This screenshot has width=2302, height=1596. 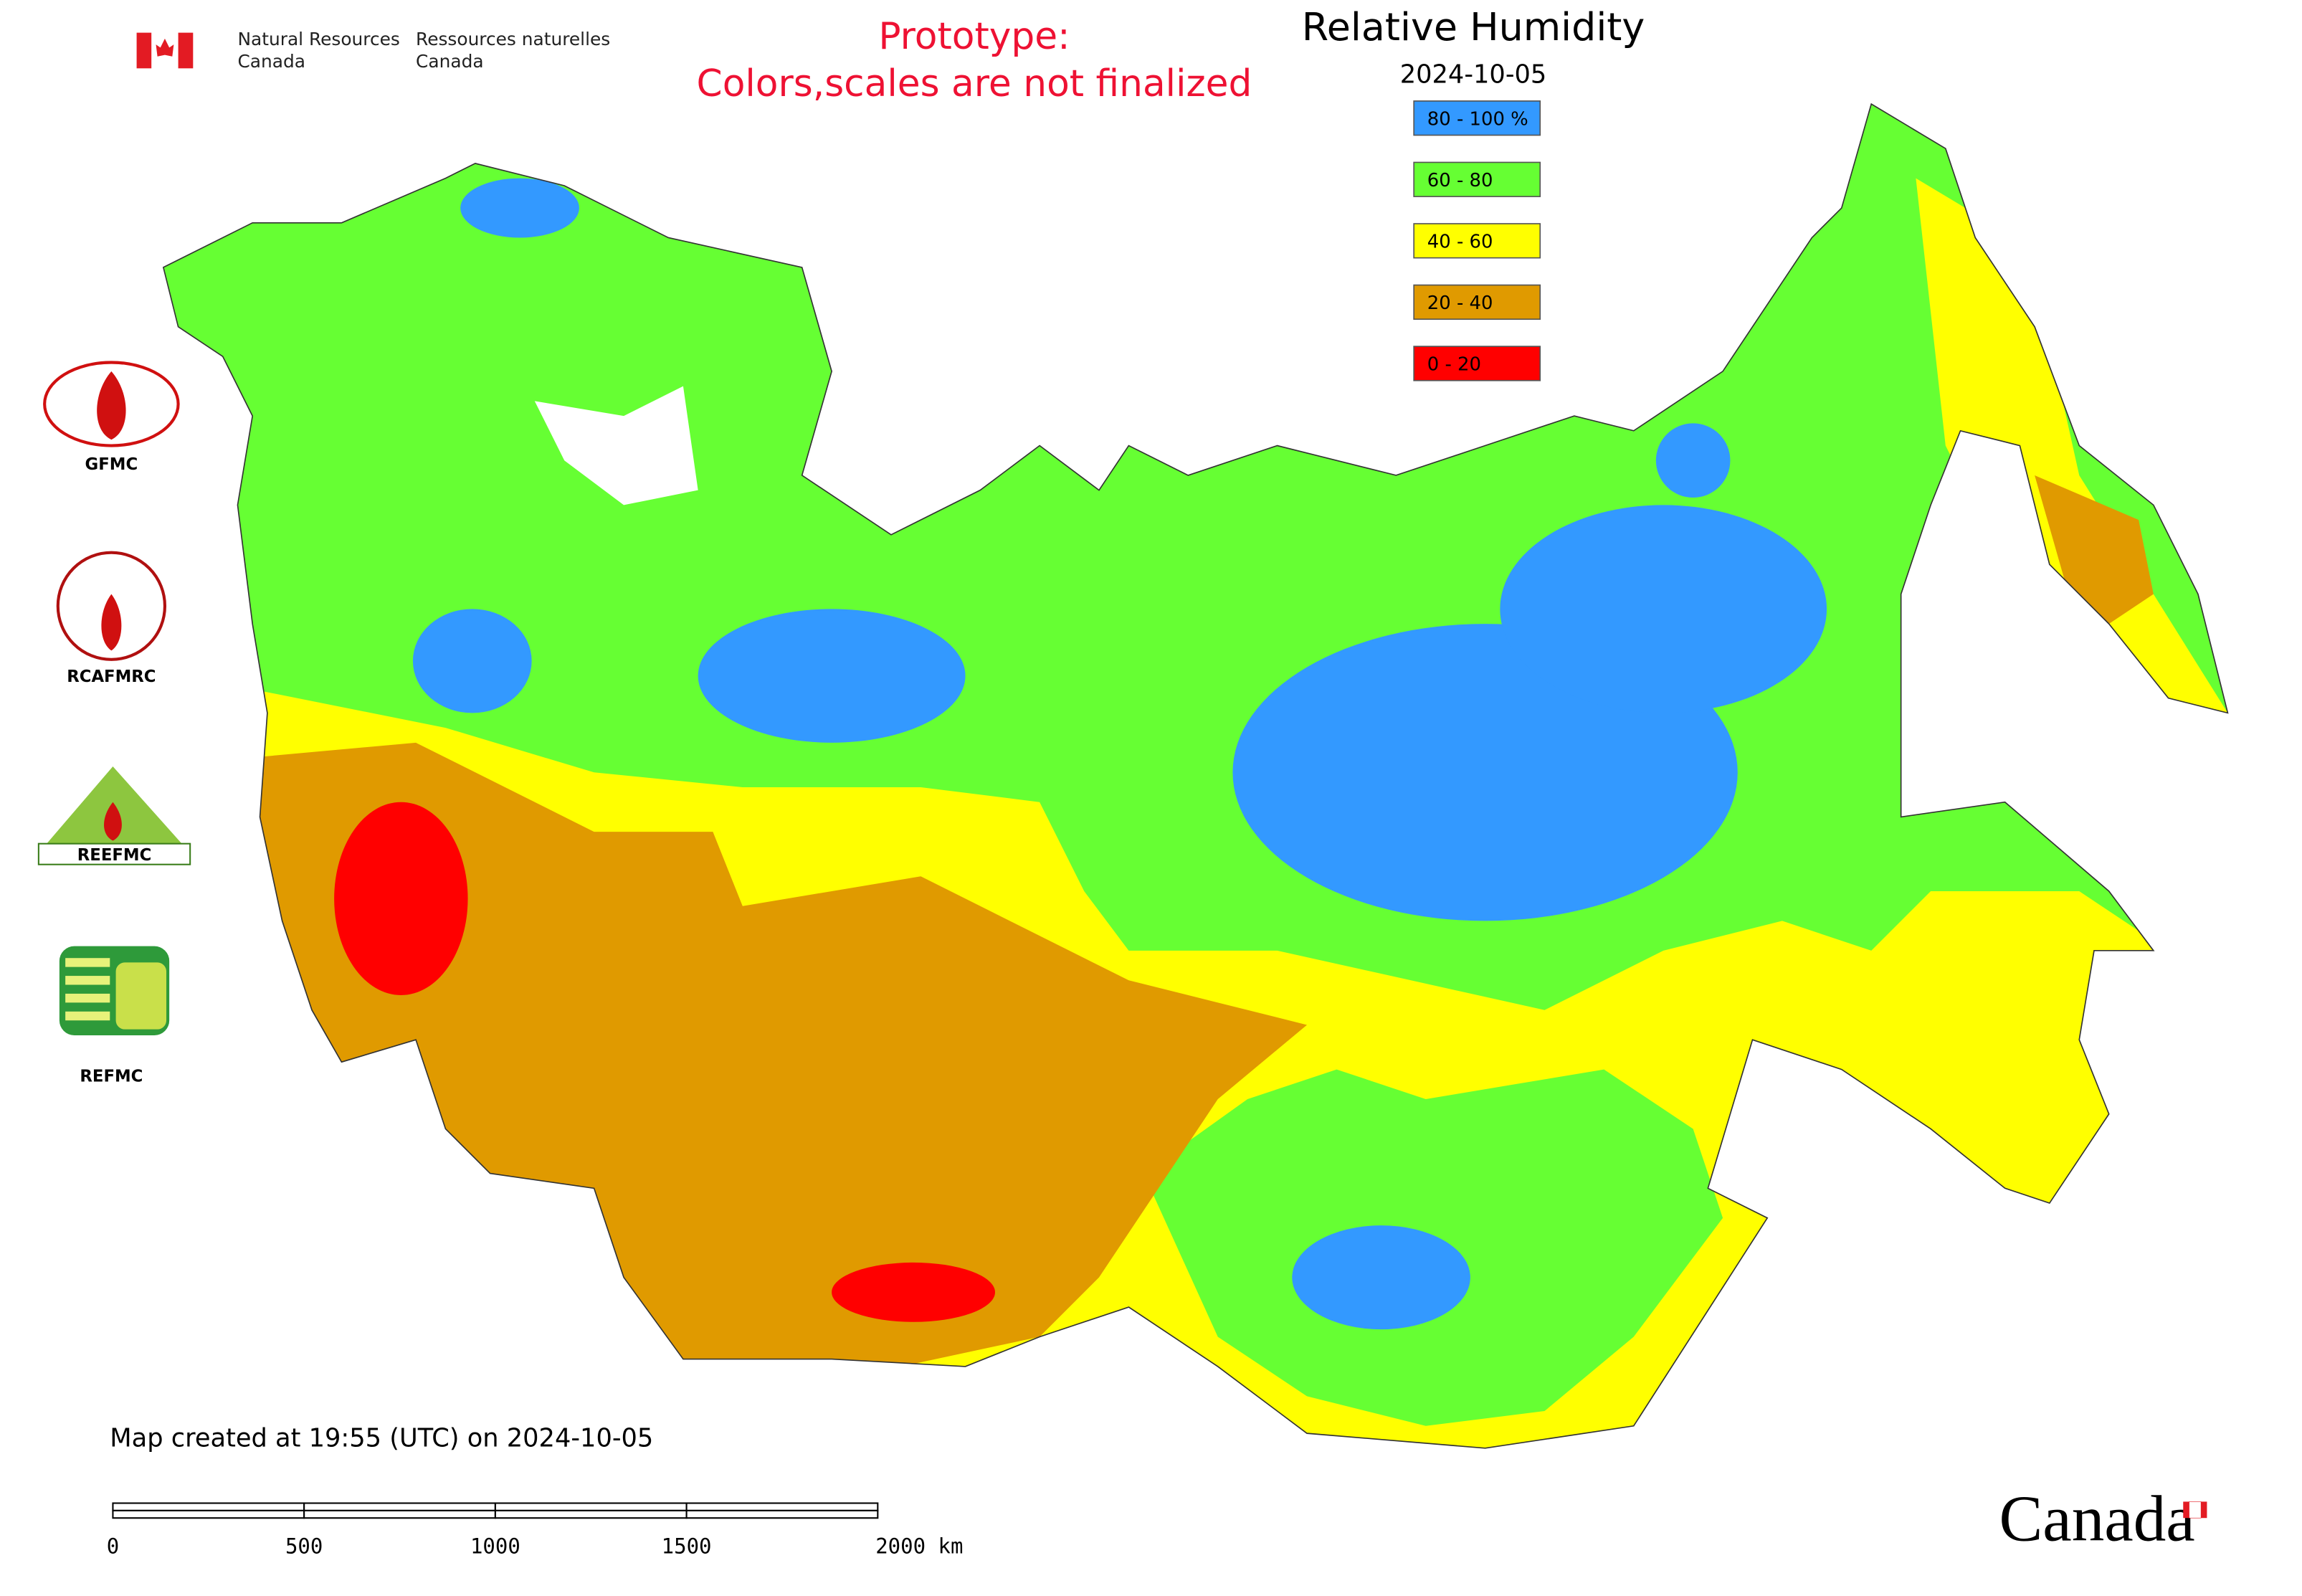 What do you see at coordinates (687, 1546) in the screenshot?
I see `scale-label: 1500` at bounding box center [687, 1546].